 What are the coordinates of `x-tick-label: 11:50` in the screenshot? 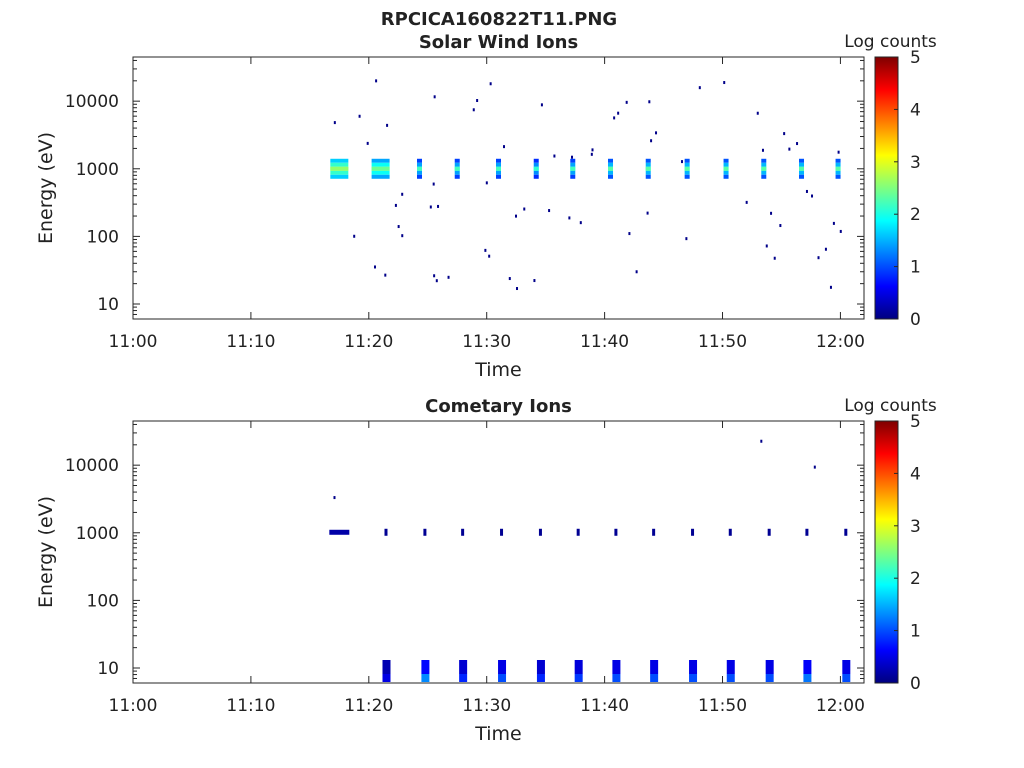 It's located at (722, 706).